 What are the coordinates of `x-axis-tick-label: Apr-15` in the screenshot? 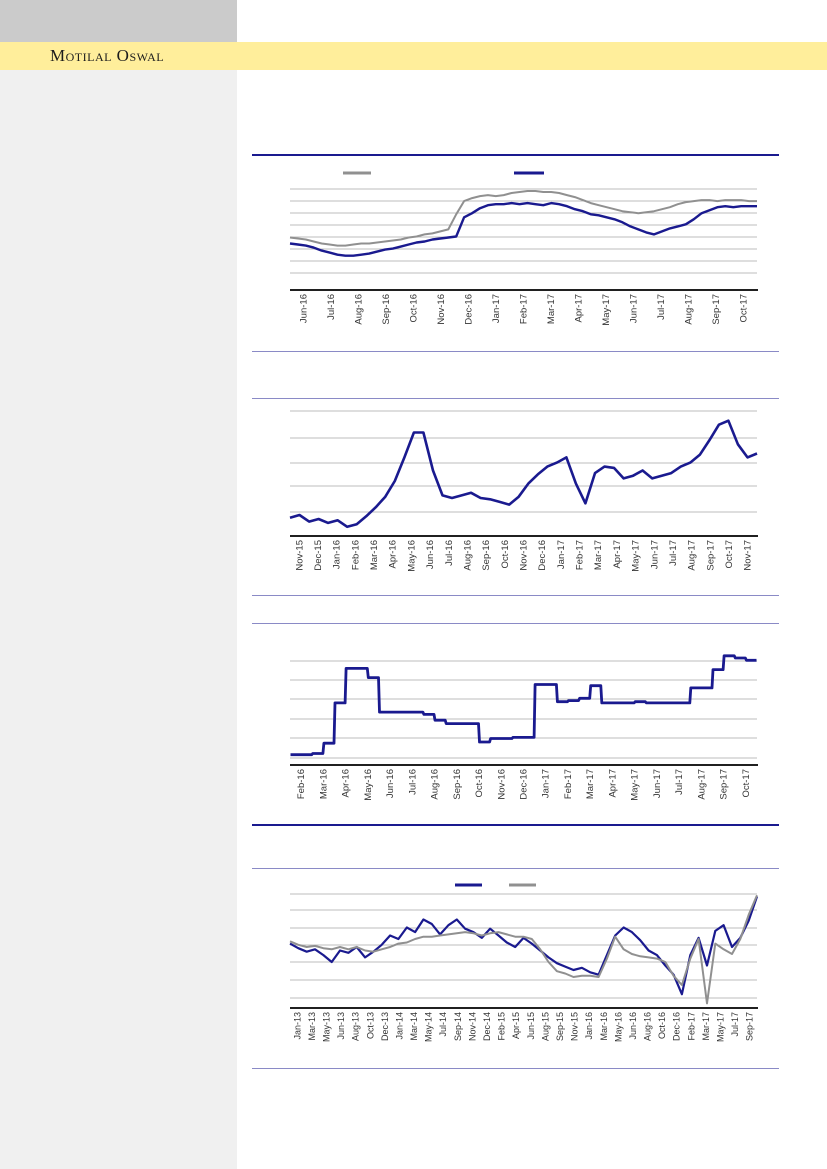 It's located at (516, 1025).